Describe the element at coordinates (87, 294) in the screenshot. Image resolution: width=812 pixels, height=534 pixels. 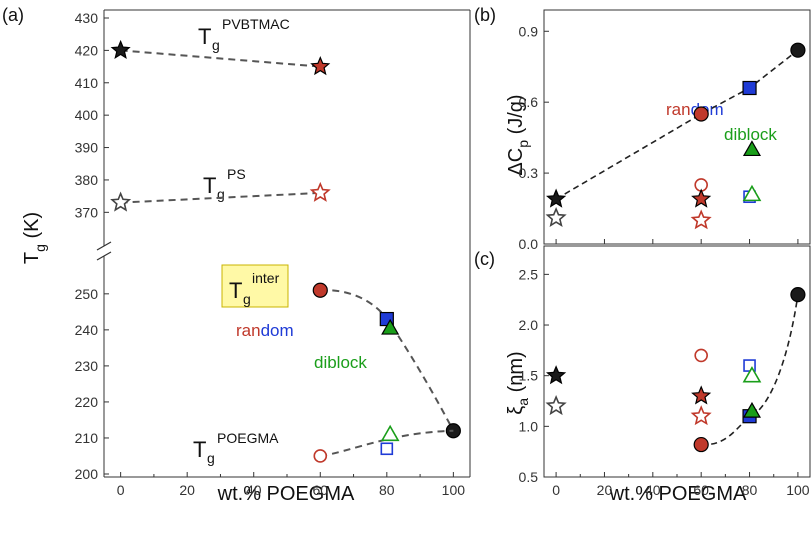
I see `panel-a-ytick-label: 250` at that location.